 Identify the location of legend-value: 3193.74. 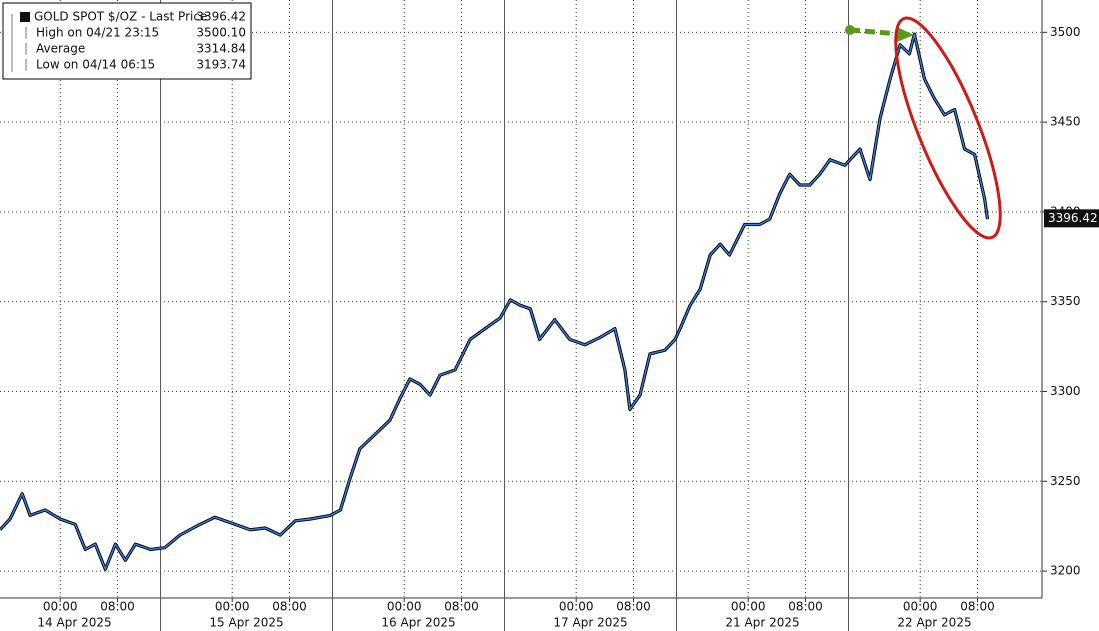
(221, 65).